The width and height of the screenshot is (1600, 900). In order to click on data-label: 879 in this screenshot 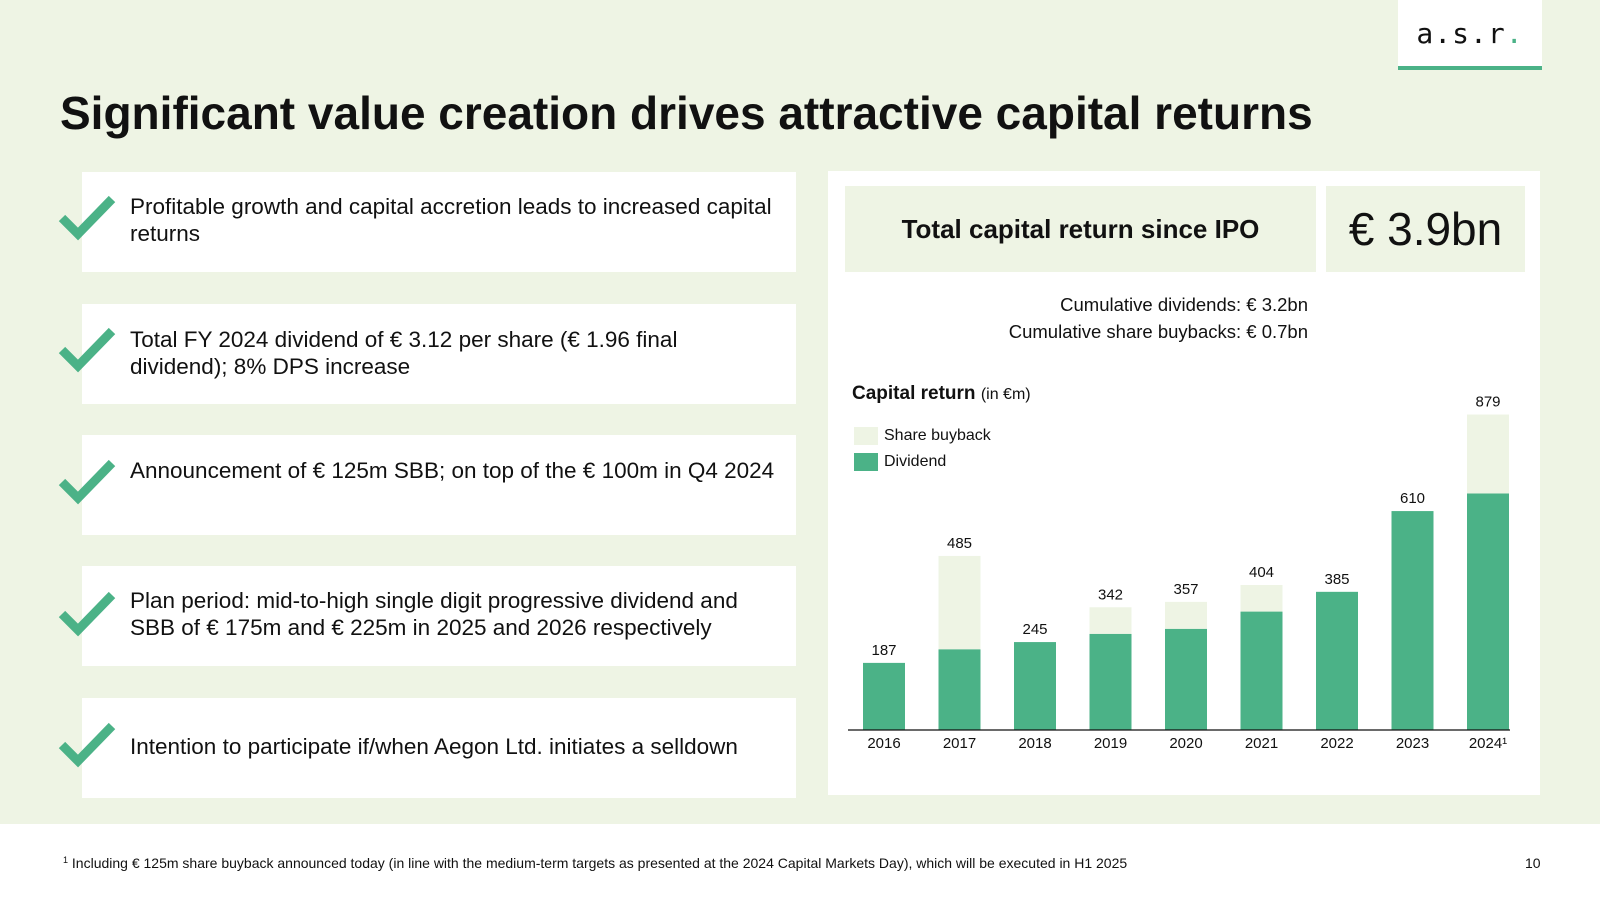, I will do `click(1487, 402)`.